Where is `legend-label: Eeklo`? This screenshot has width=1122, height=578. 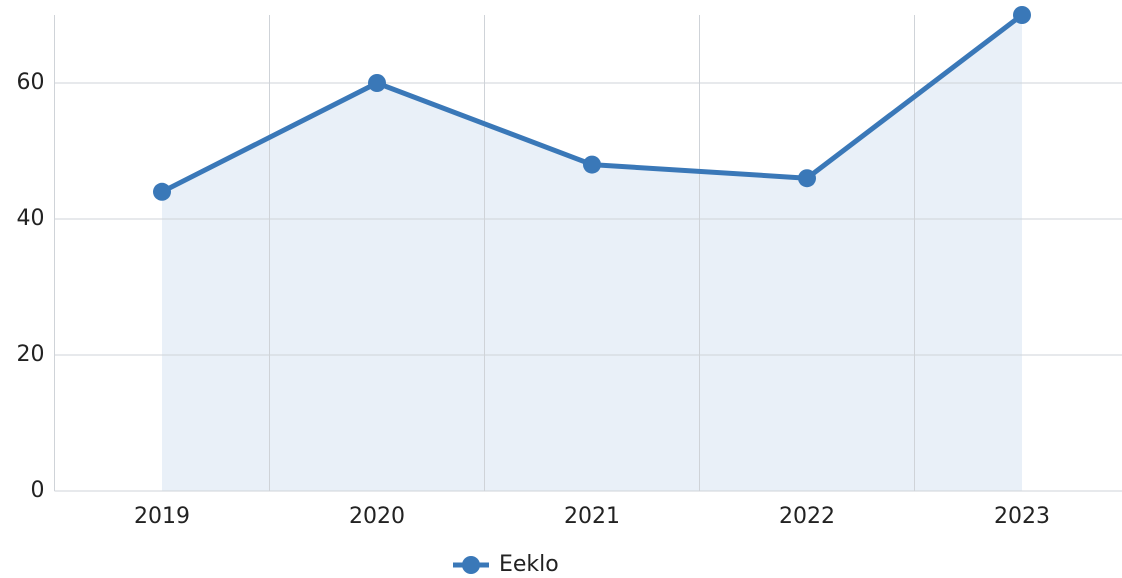
legend-label: Eeklo is located at coordinates (529, 564).